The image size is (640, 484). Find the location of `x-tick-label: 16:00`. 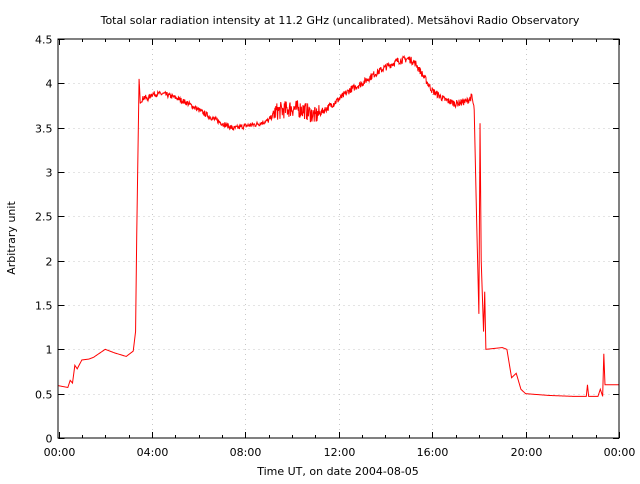

x-tick-label: 16:00 is located at coordinates (433, 452).